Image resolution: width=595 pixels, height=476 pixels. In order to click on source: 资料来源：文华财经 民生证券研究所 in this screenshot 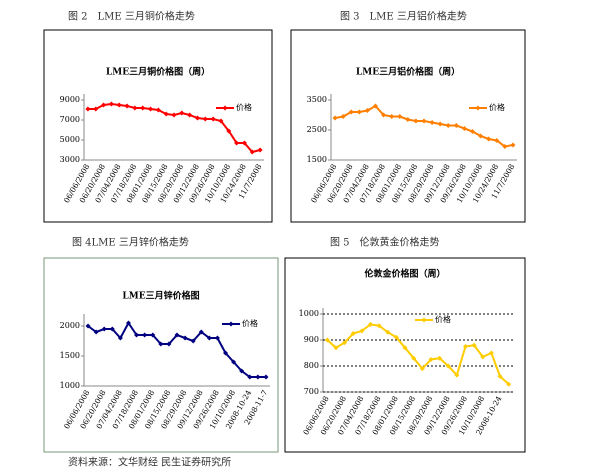, I will do `click(149, 462)`.